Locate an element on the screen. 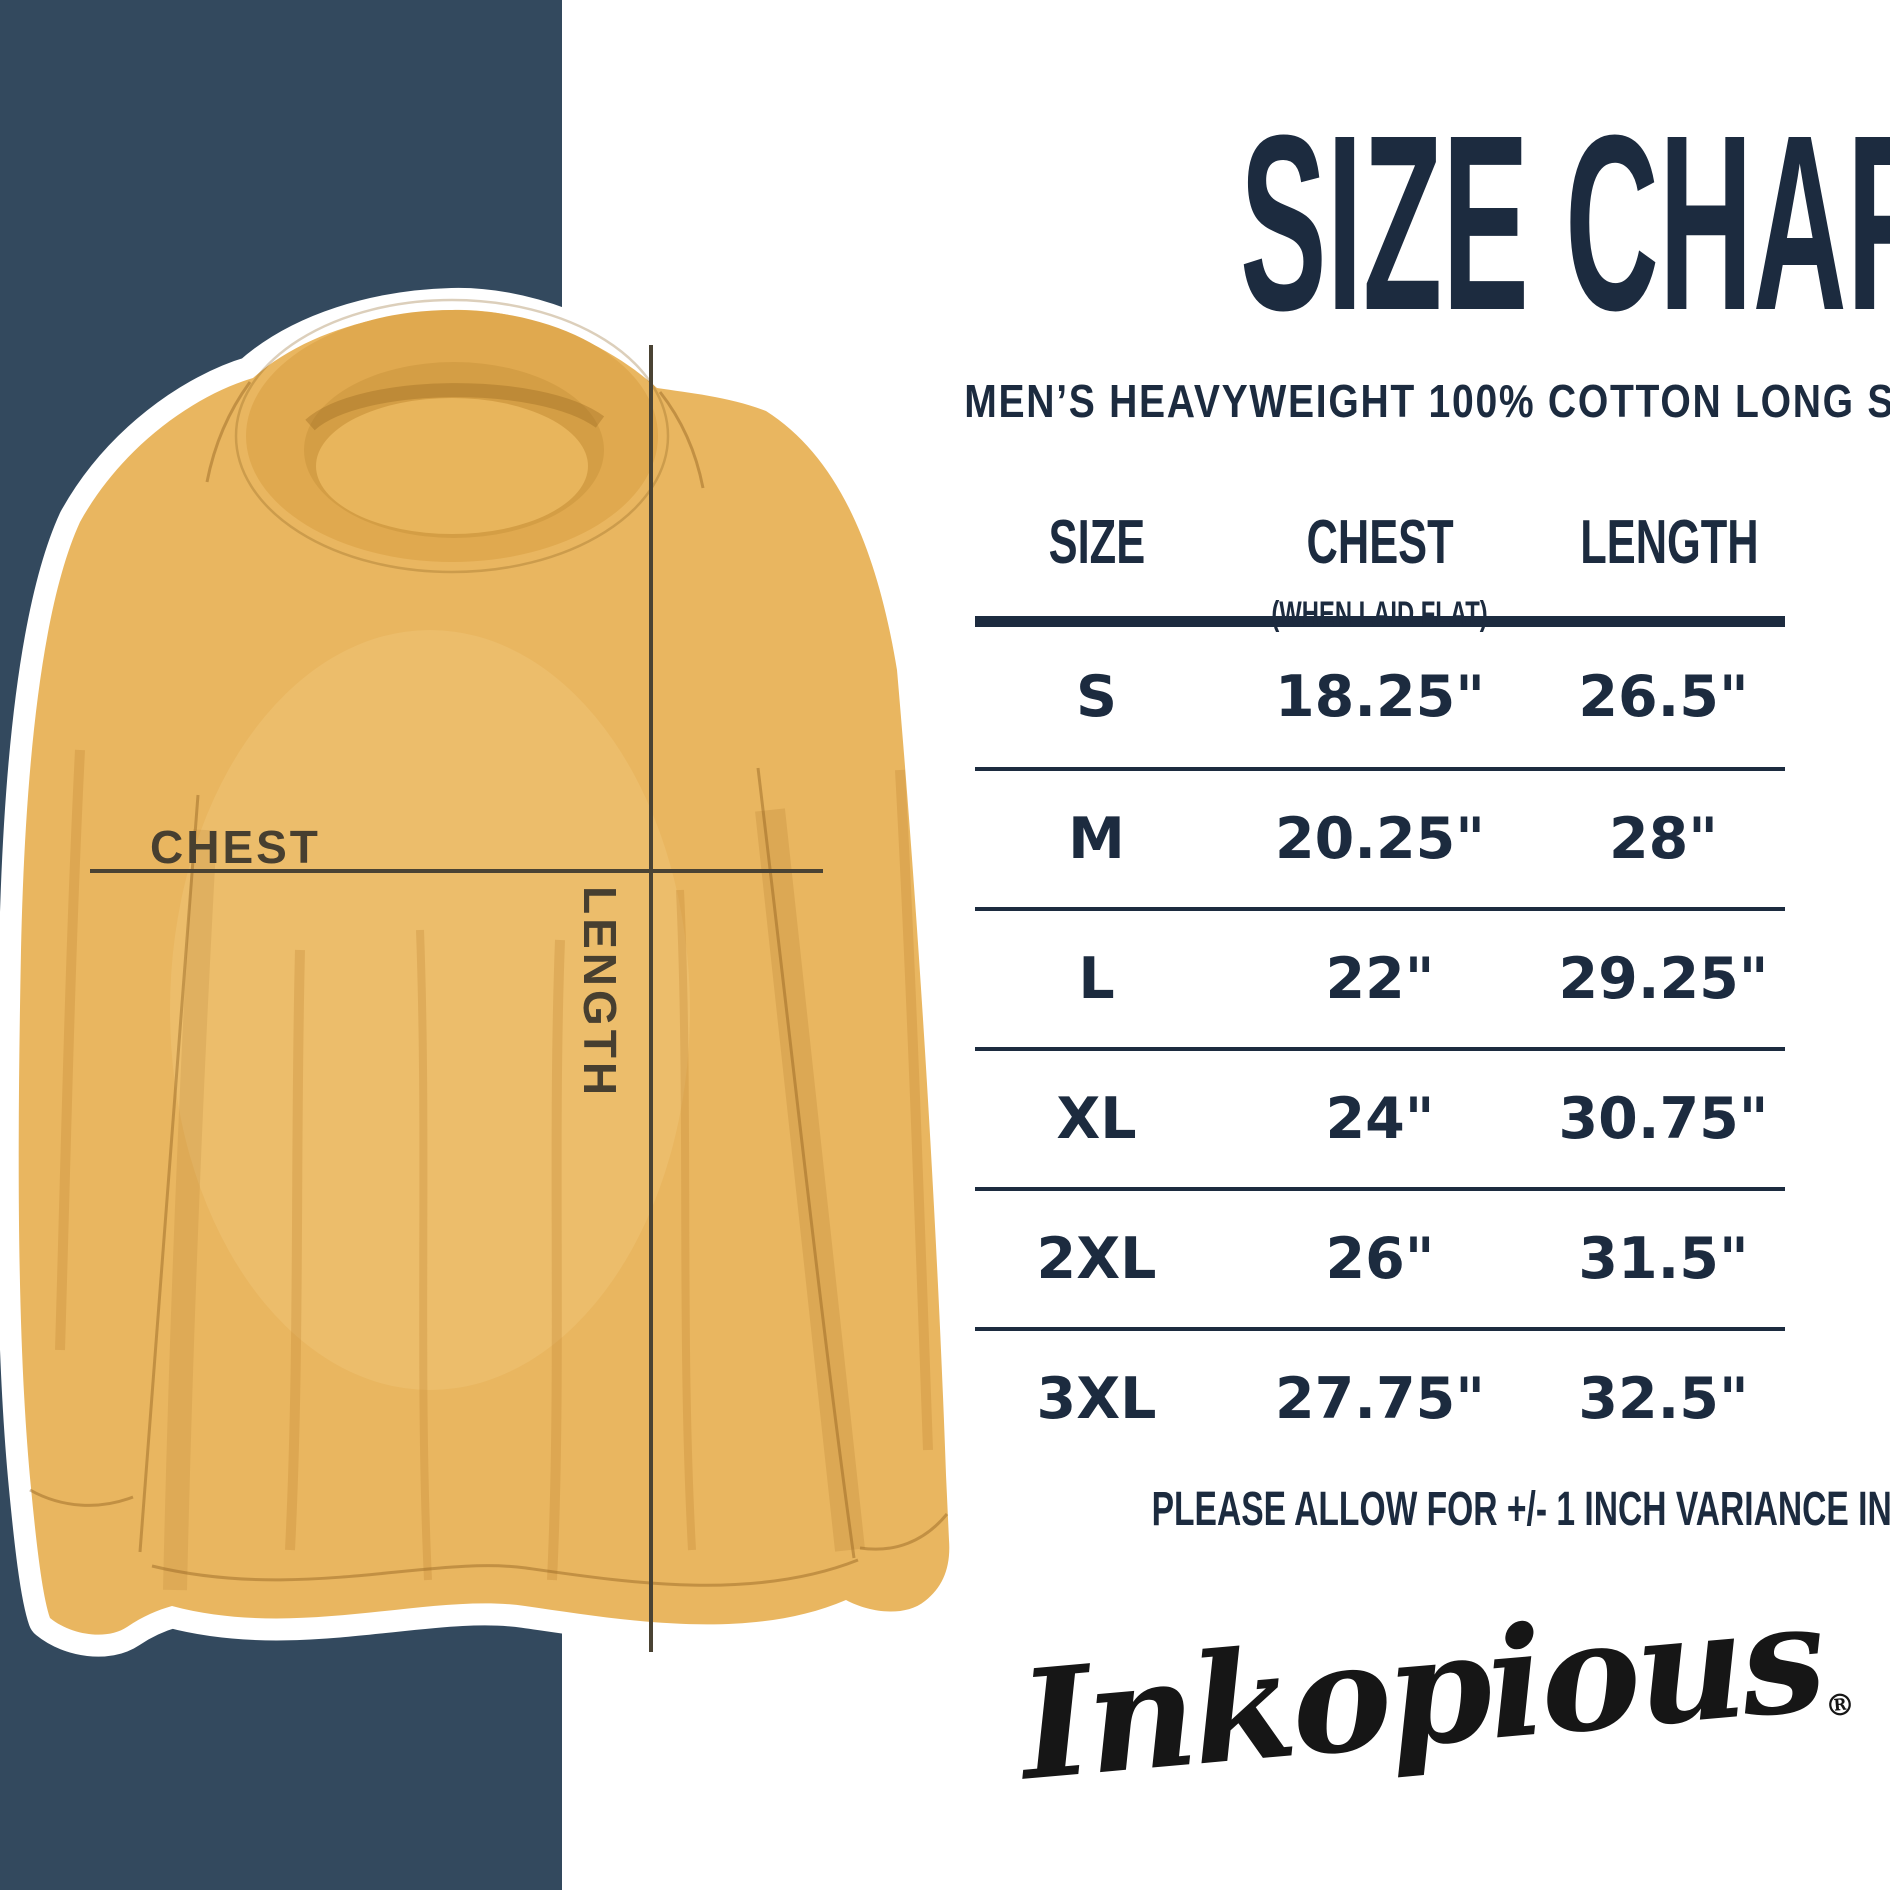  chest-measure-label: CHEST is located at coordinates (235, 847).